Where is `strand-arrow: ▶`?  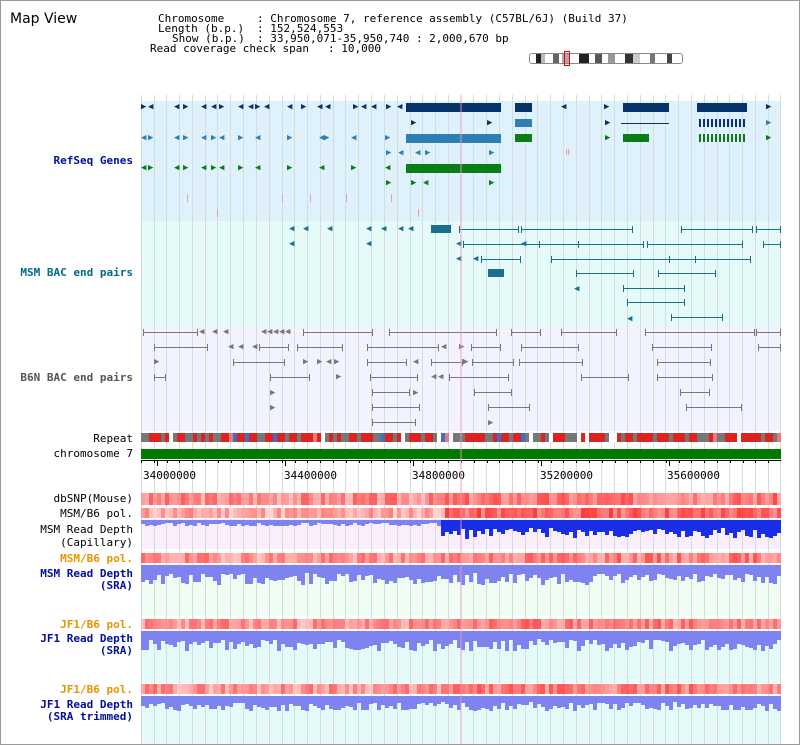
strand-arrow: ▶ is located at coordinates (290, 168).